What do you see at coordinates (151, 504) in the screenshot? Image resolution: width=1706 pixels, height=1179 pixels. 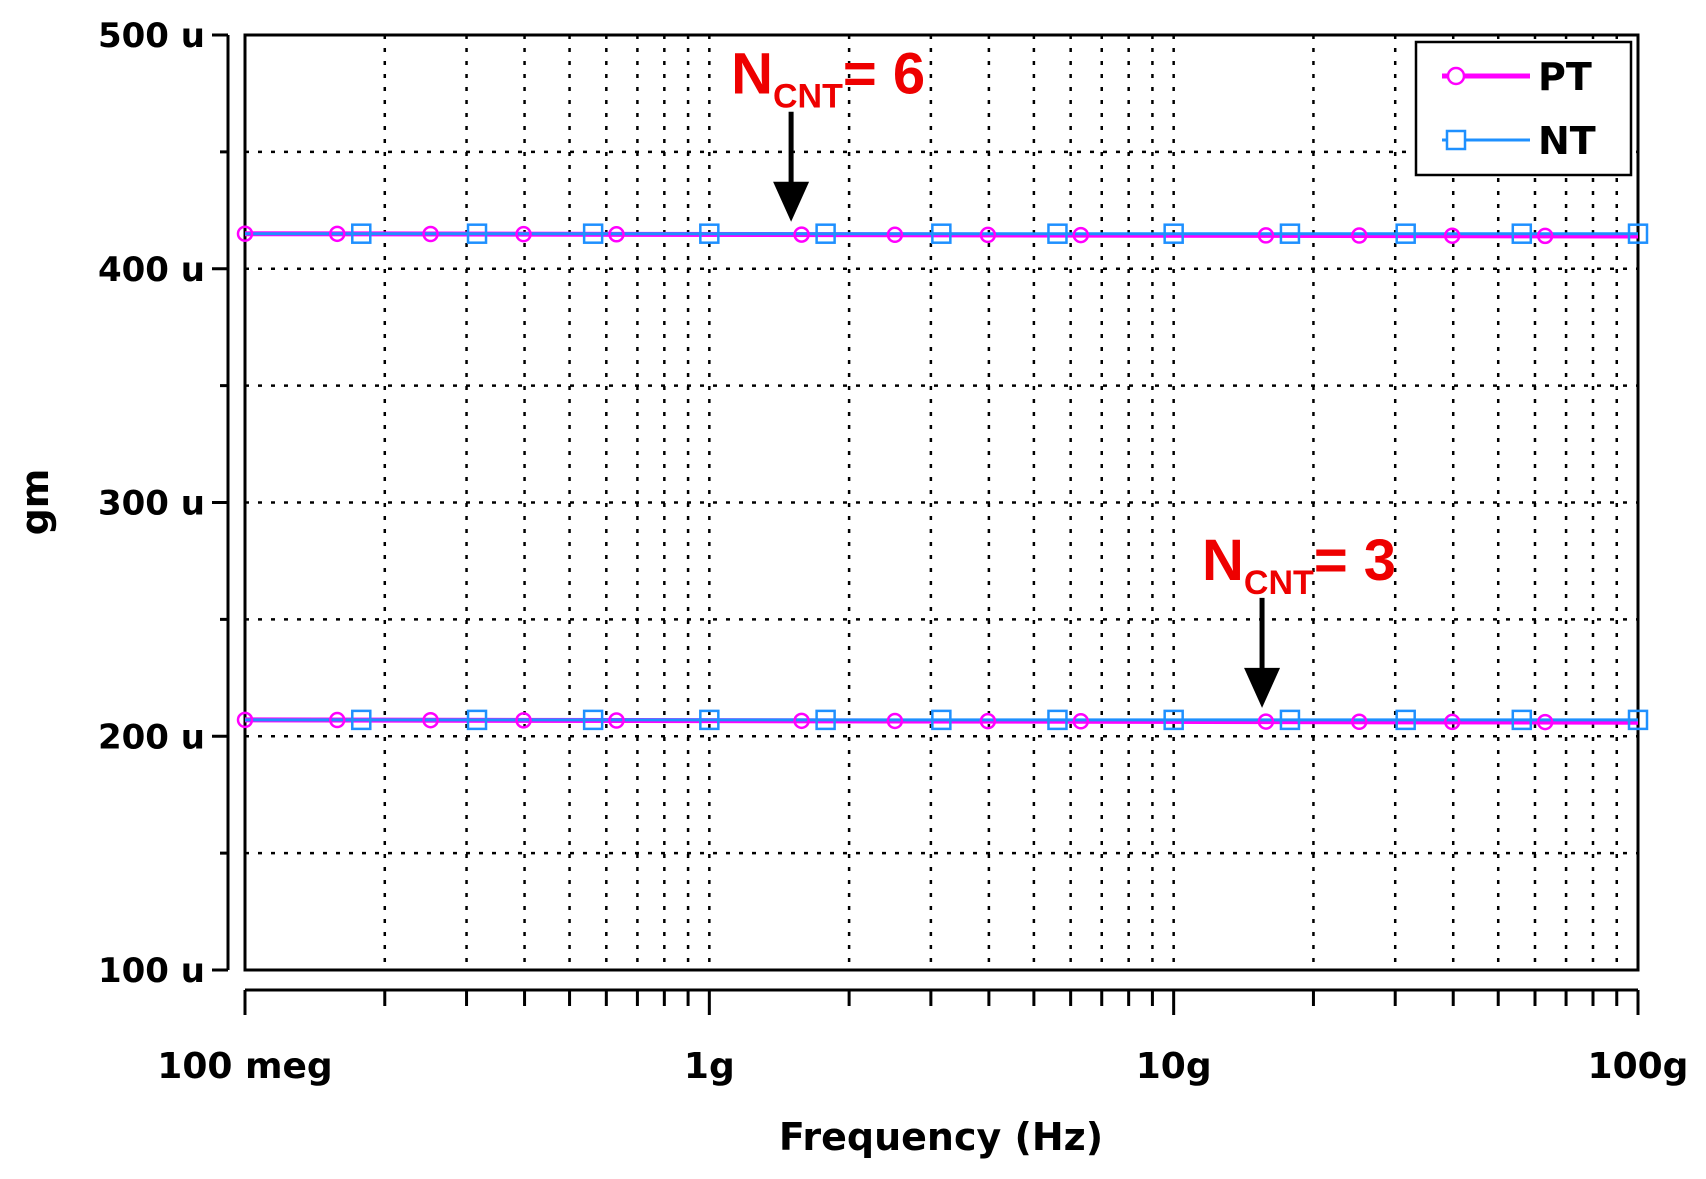 I see `y-tick-label: 300 u` at bounding box center [151, 504].